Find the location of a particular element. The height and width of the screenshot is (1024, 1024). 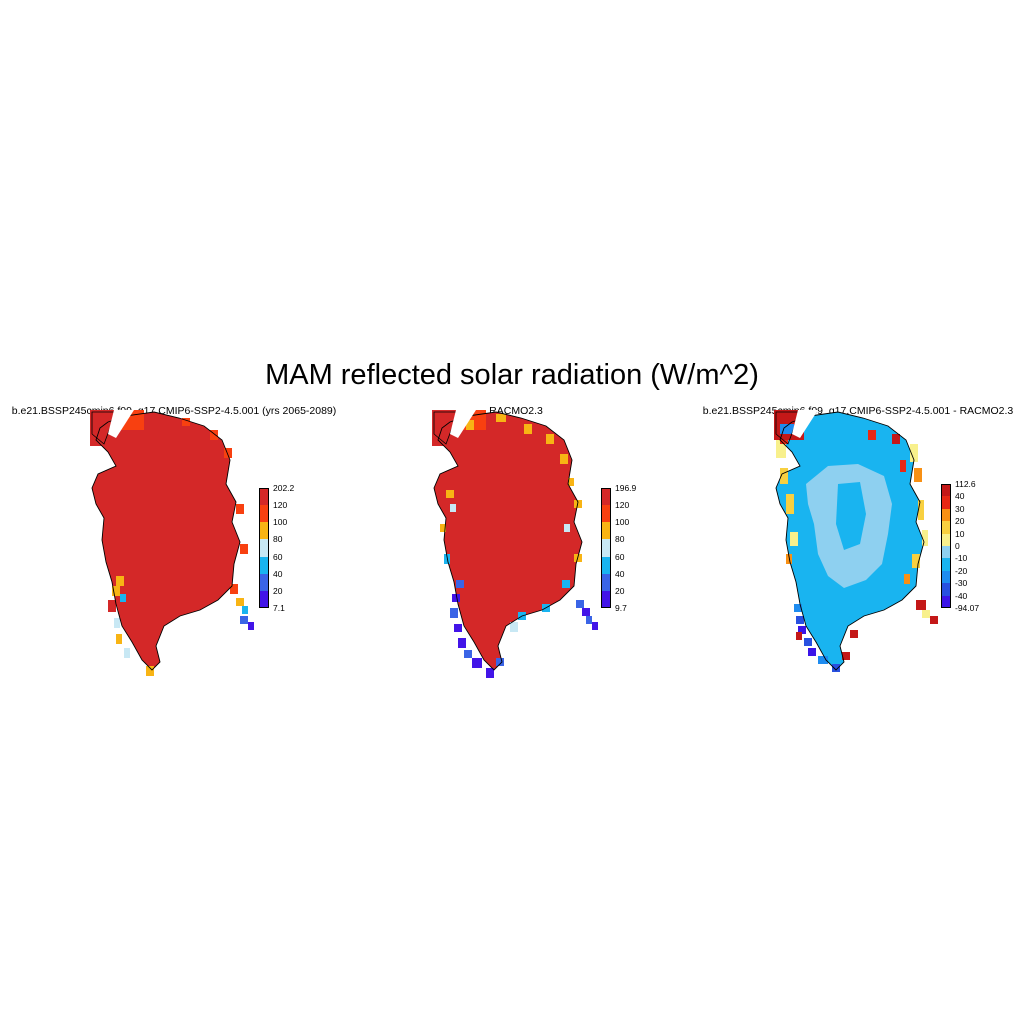

colorbar-tick-label: -20 is located at coordinates (961, 570).